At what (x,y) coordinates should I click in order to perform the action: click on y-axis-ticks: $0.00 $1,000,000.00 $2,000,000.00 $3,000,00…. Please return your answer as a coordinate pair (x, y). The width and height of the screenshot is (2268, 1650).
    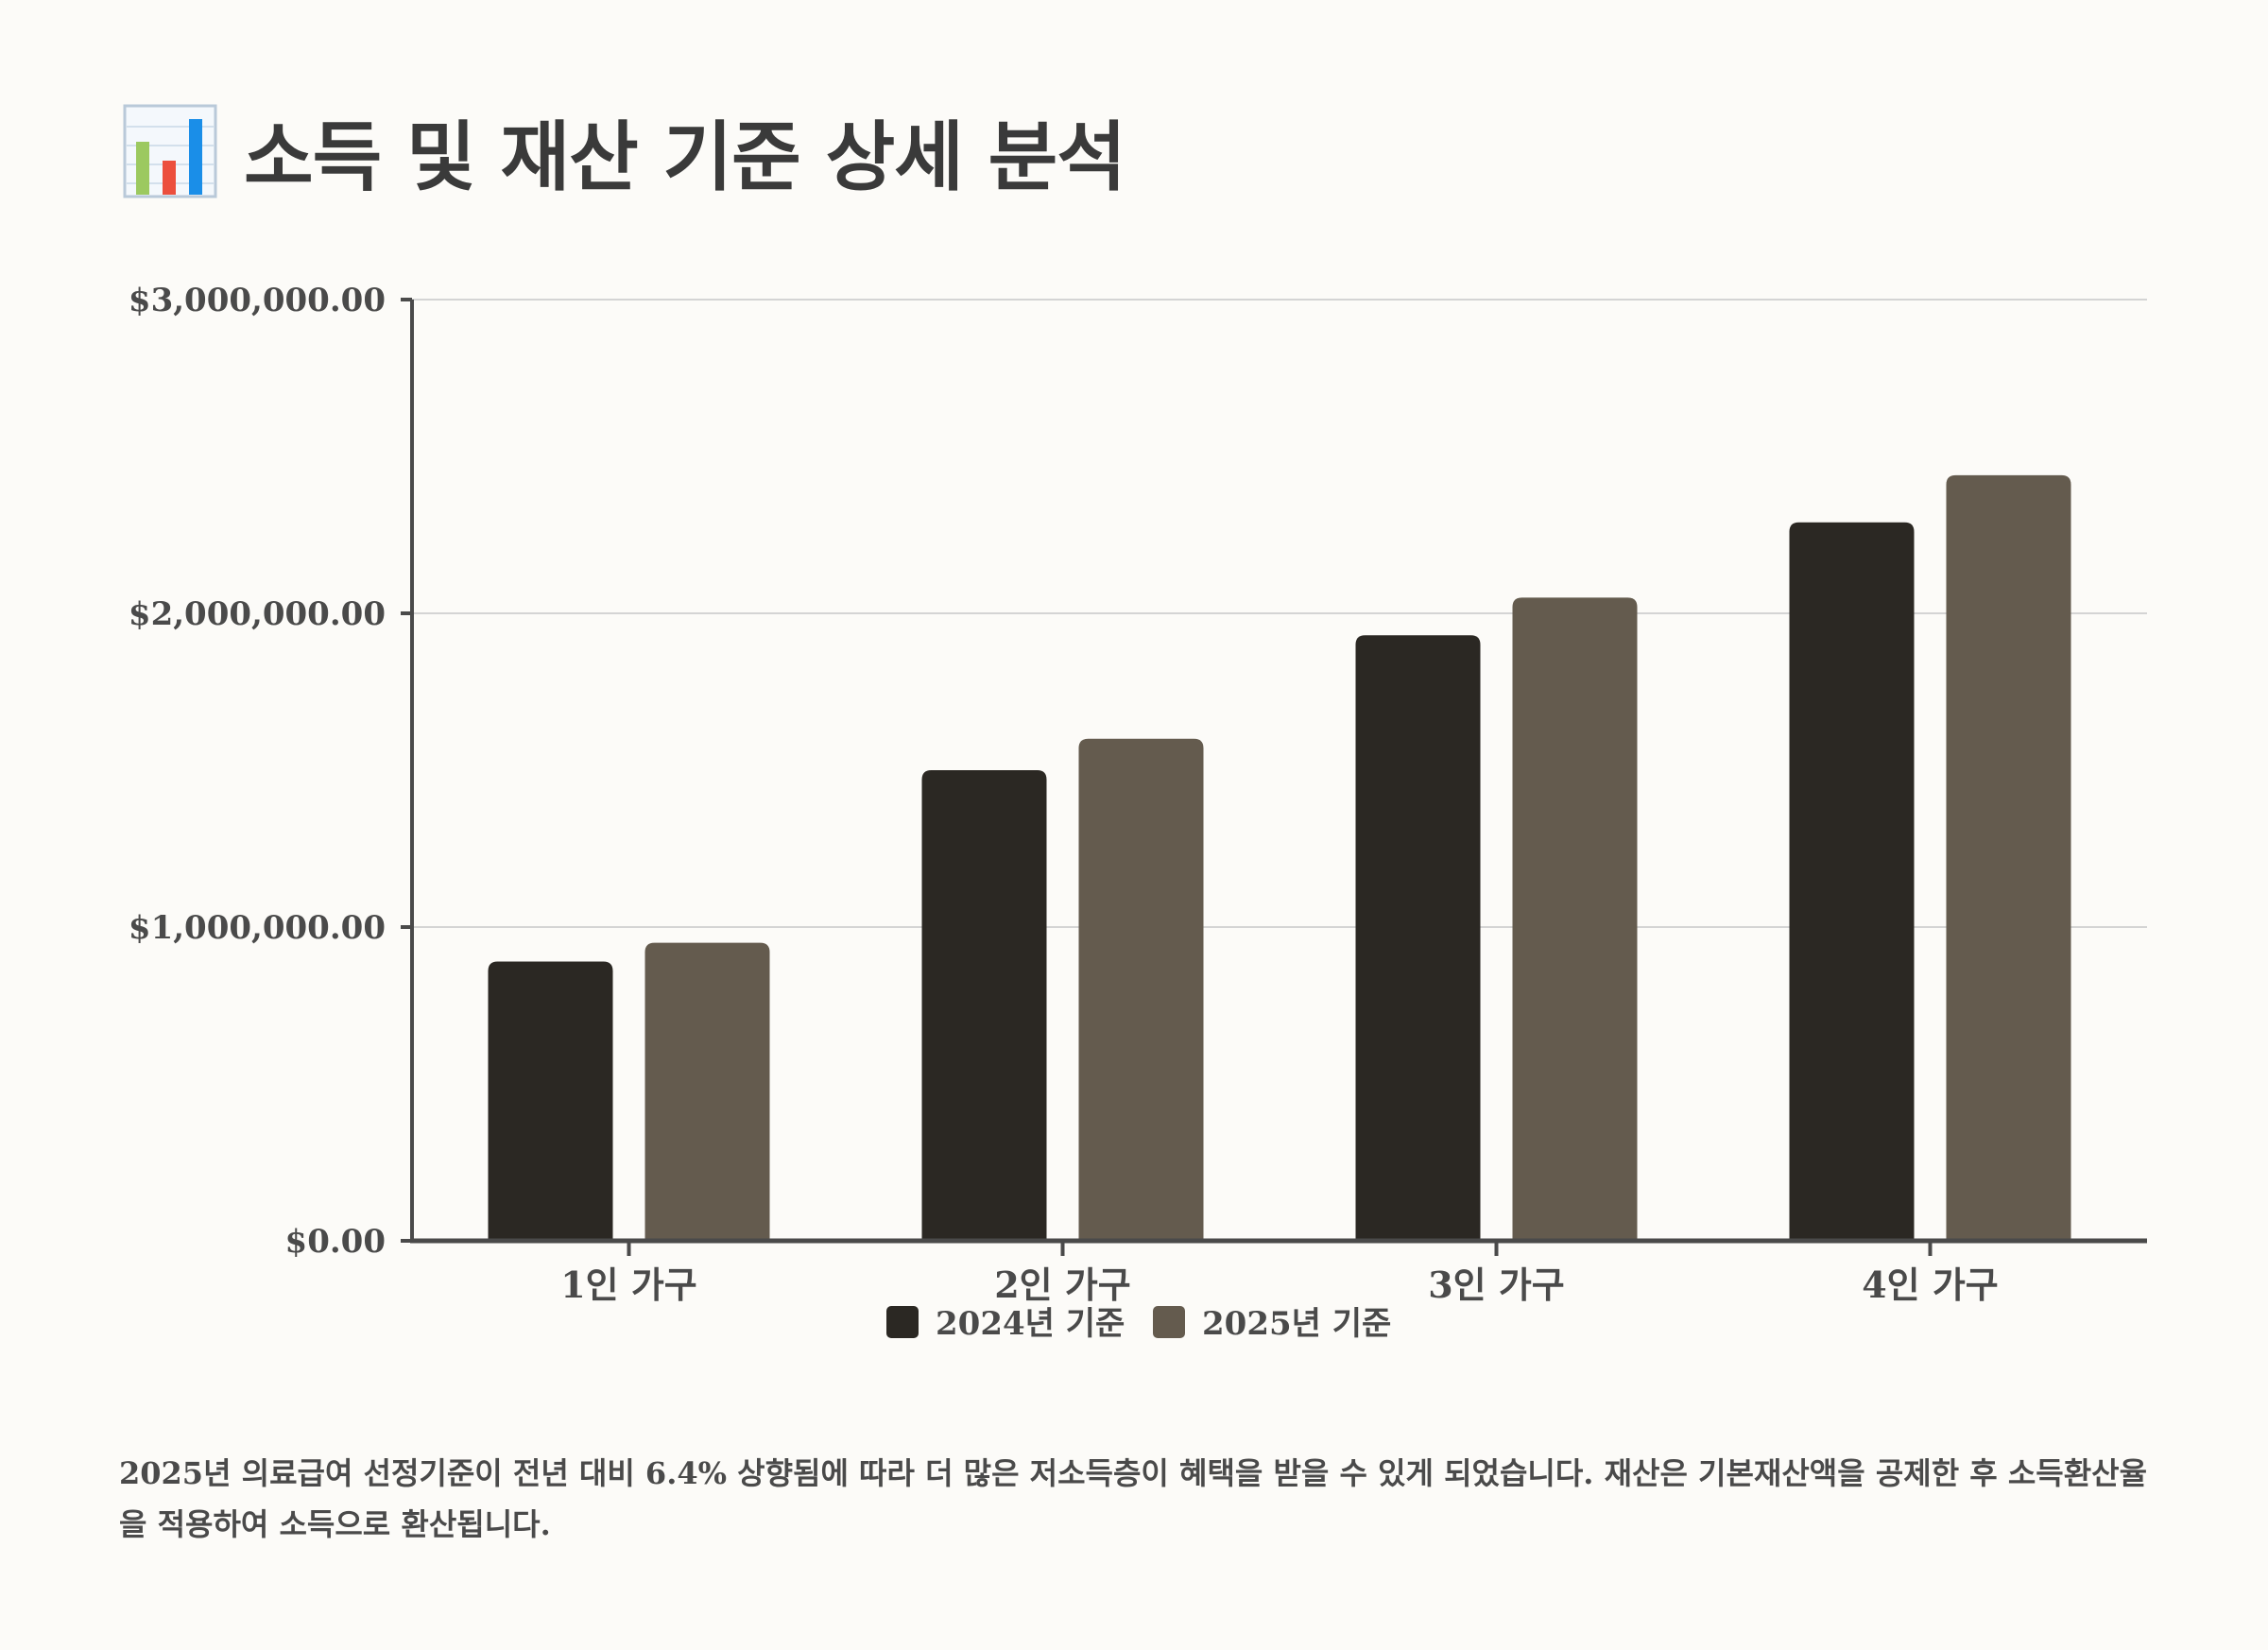
    Looking at the image, I should click on (270, 771).